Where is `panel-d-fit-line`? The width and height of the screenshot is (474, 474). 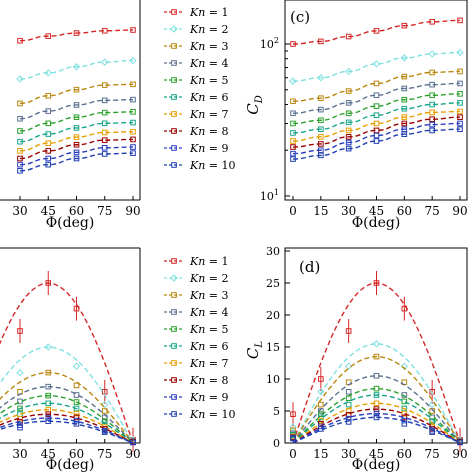 panel-d-fit-line is located at coordinates (376, 399).